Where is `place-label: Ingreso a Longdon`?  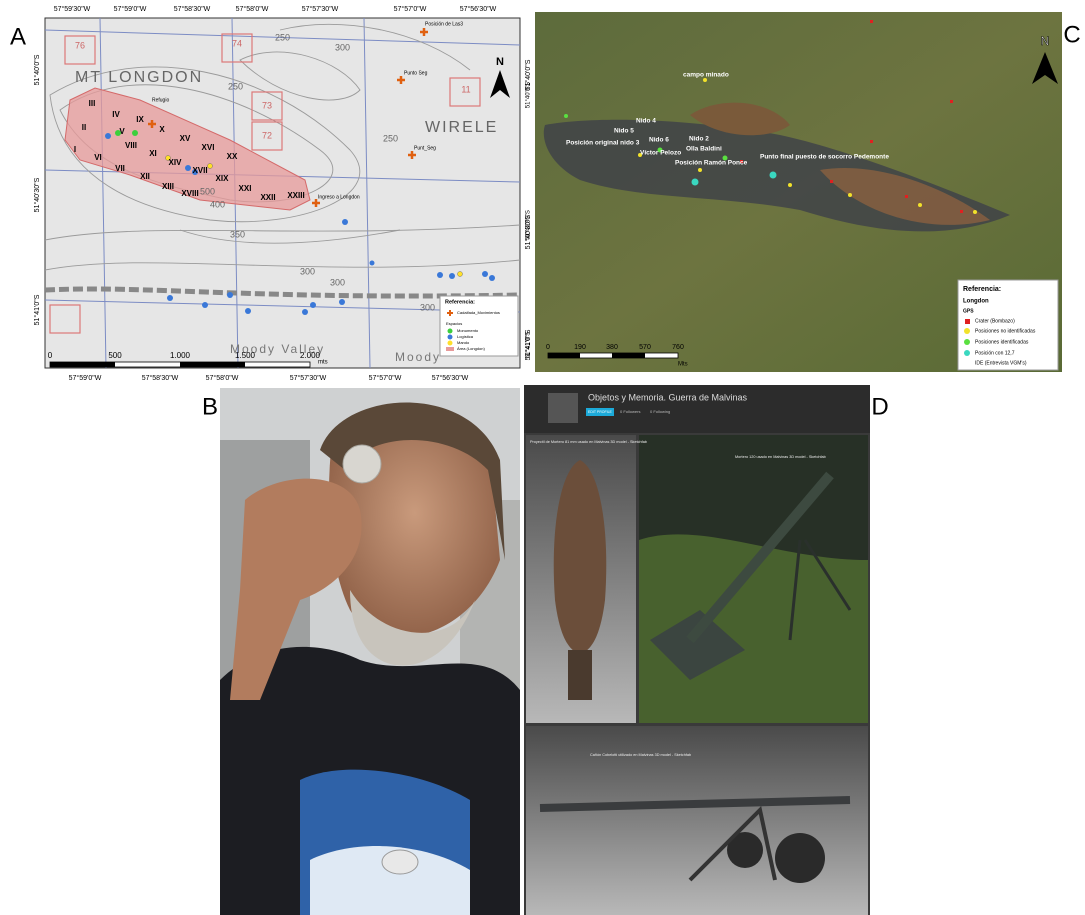
place-label: Ingreso a Longdon is located at coordinates (339, 197).